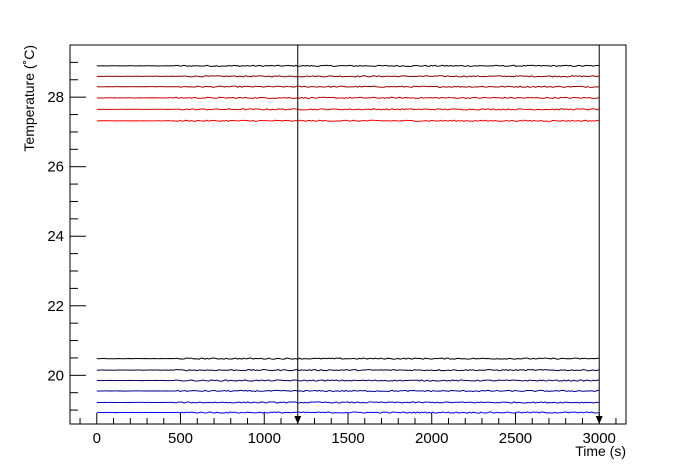 The width and height of the screenshot is (696, 472). I want to click on x-tick-label: 2500, so click(515, 438).